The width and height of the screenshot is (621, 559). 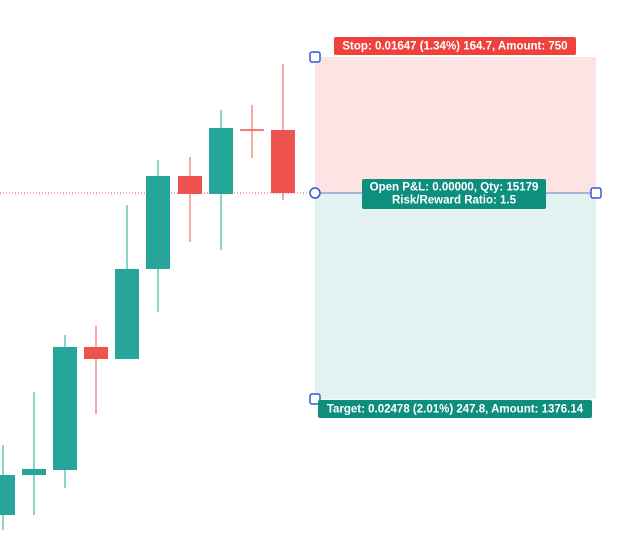 I want to click on stop-handle, so click(x=315, y=57).